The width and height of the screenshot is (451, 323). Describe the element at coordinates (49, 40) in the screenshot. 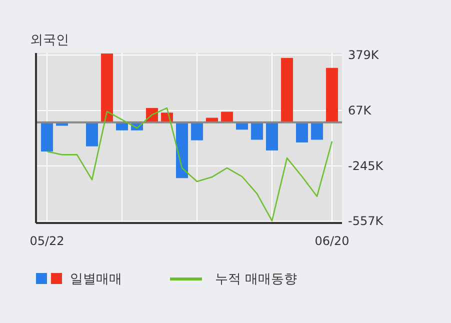

I see `chart-title: 외국인` at that location.